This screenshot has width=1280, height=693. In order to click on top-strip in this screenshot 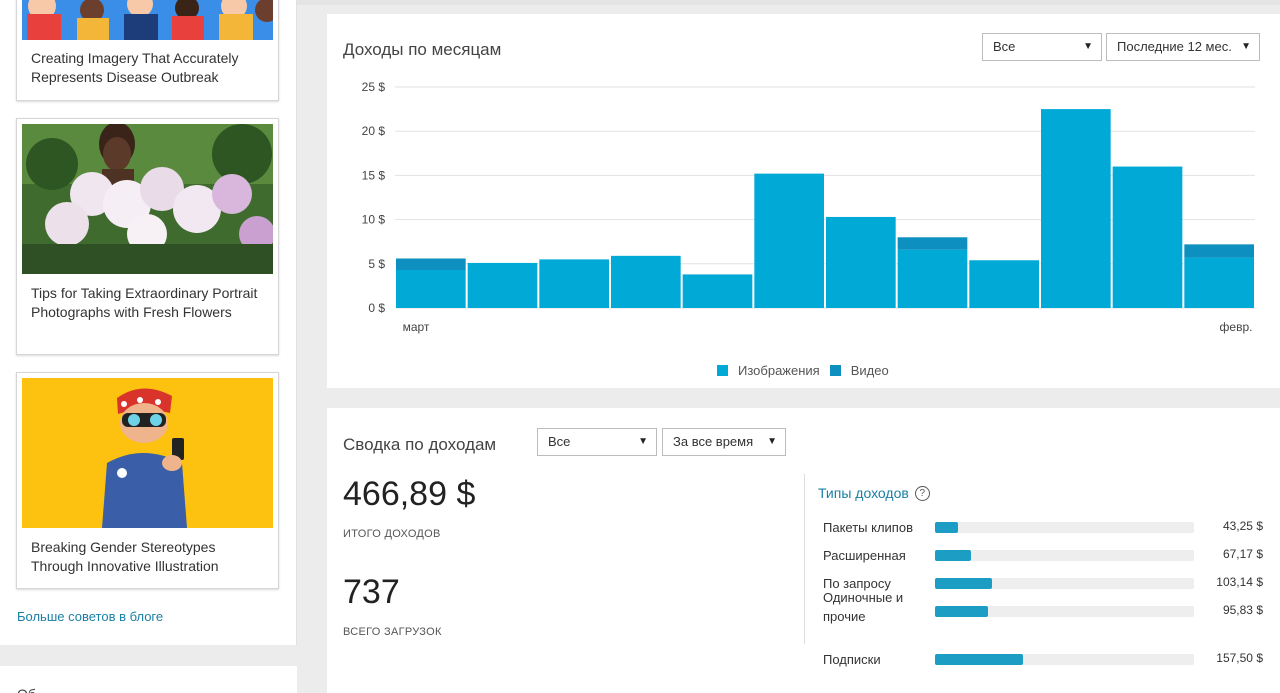, I will do `click(788, 2)`.